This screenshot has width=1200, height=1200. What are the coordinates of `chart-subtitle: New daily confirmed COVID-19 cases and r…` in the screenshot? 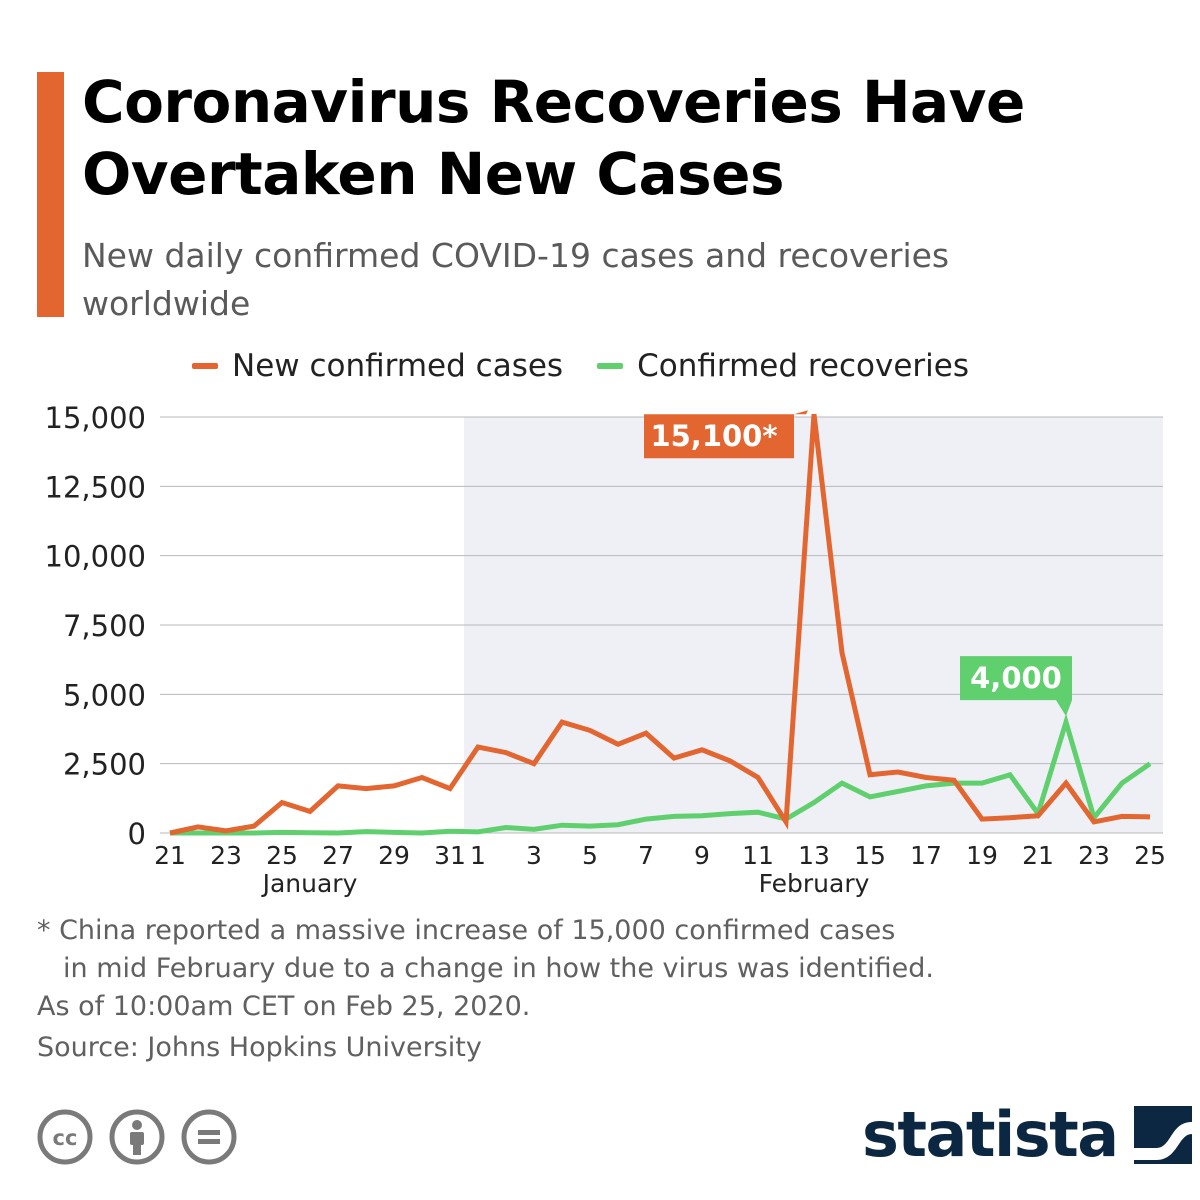 It's located at (516, 279).